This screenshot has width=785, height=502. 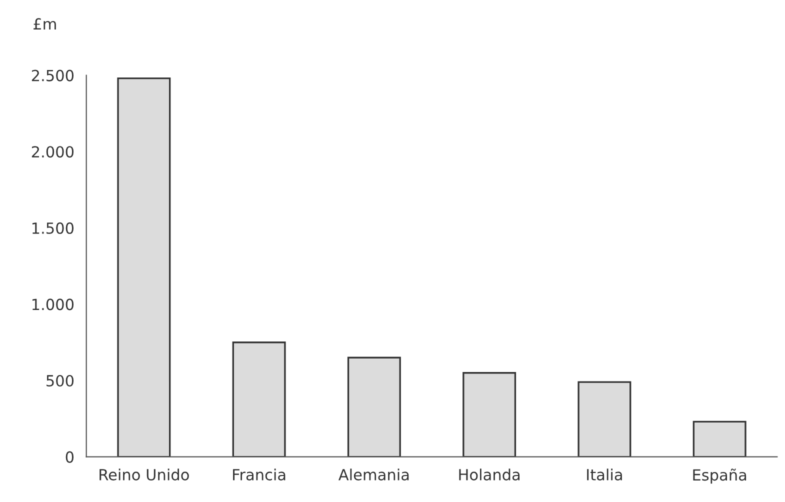 What do you see at coordinates (70, 457) in the screenshot?
I see `y-tick-label: 0` at bounding box center [70, 457].